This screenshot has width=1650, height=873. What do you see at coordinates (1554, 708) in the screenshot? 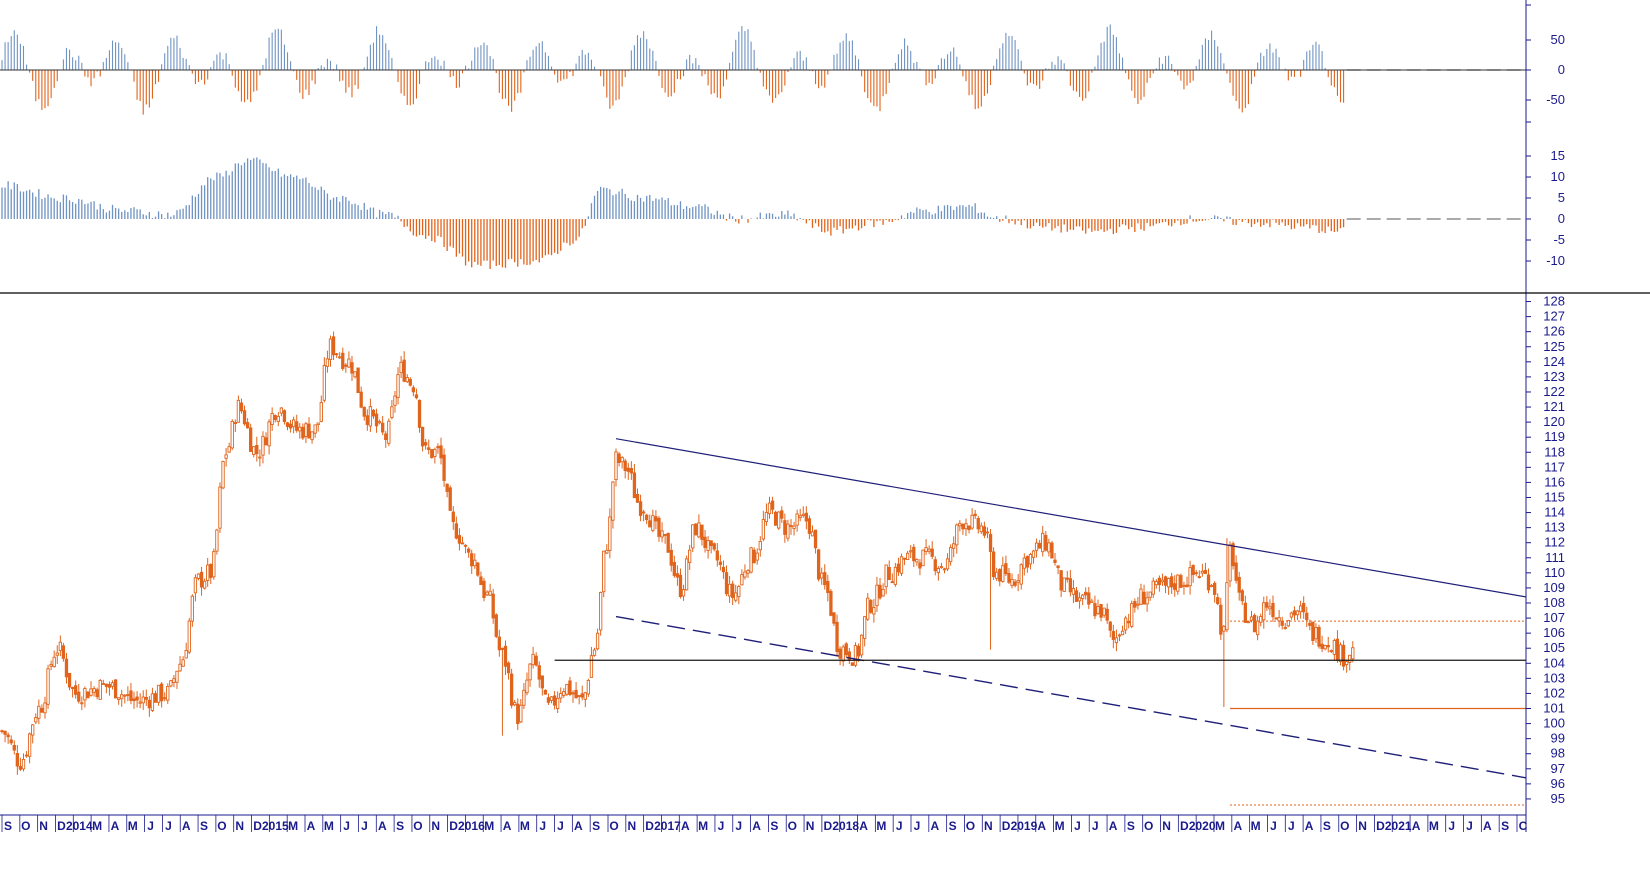
I see `price-ytick-label: 101` at bounding box center [1554, 708].